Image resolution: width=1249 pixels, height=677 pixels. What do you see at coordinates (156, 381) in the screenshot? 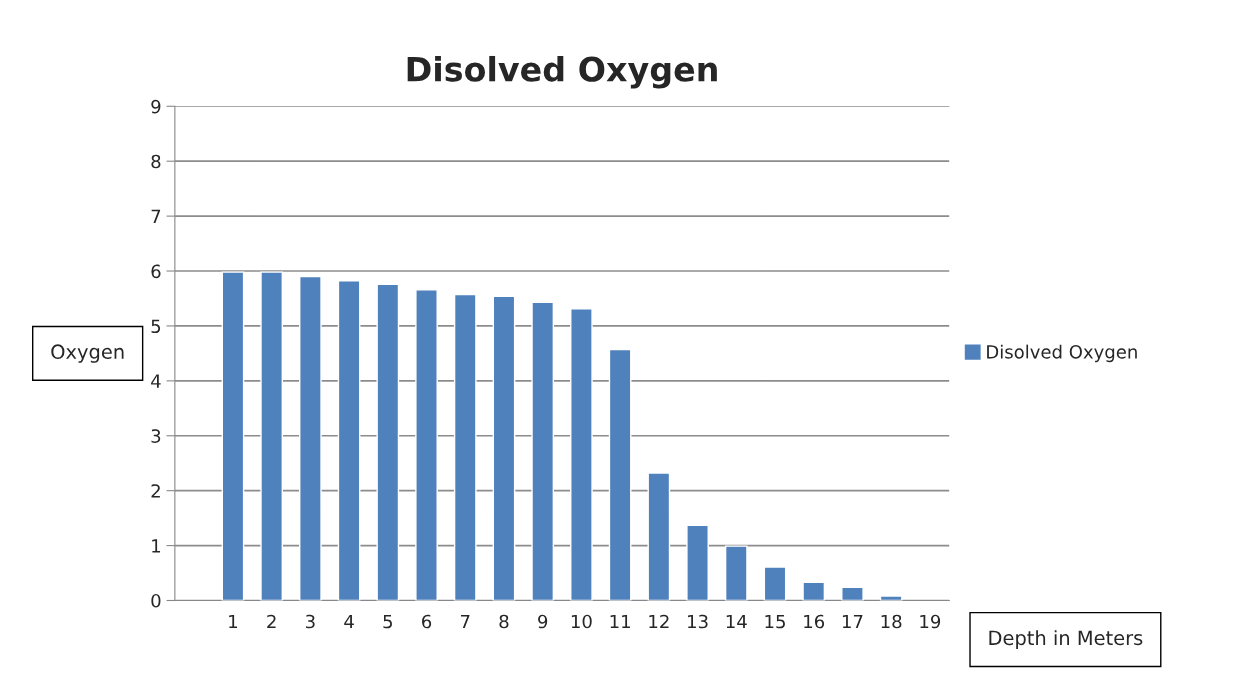
I see `y-tick-label: 4` at bounding box center [156, 381].